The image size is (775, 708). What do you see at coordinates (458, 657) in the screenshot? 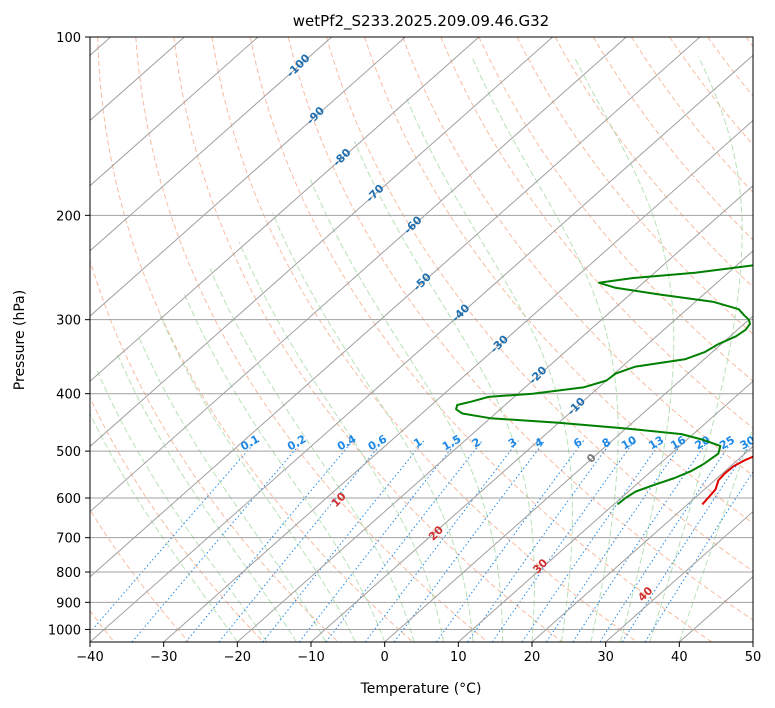
I see `x-tick-label: 10` at bounding box center [458, 657].